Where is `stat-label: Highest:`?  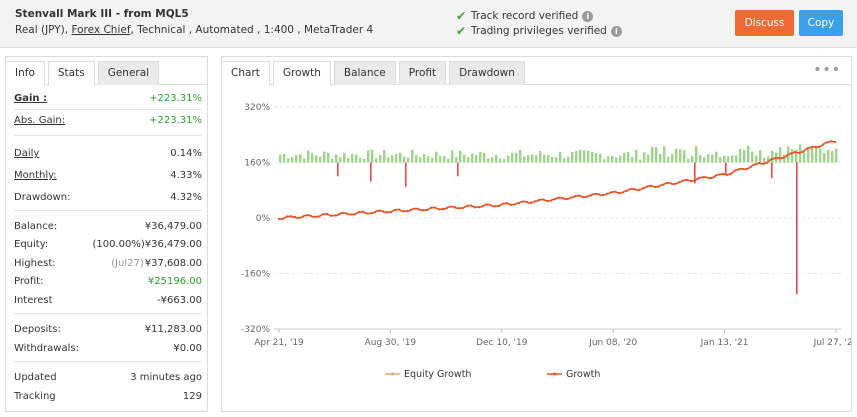
stat-label: Highest: is located at coordinates (35, 263).